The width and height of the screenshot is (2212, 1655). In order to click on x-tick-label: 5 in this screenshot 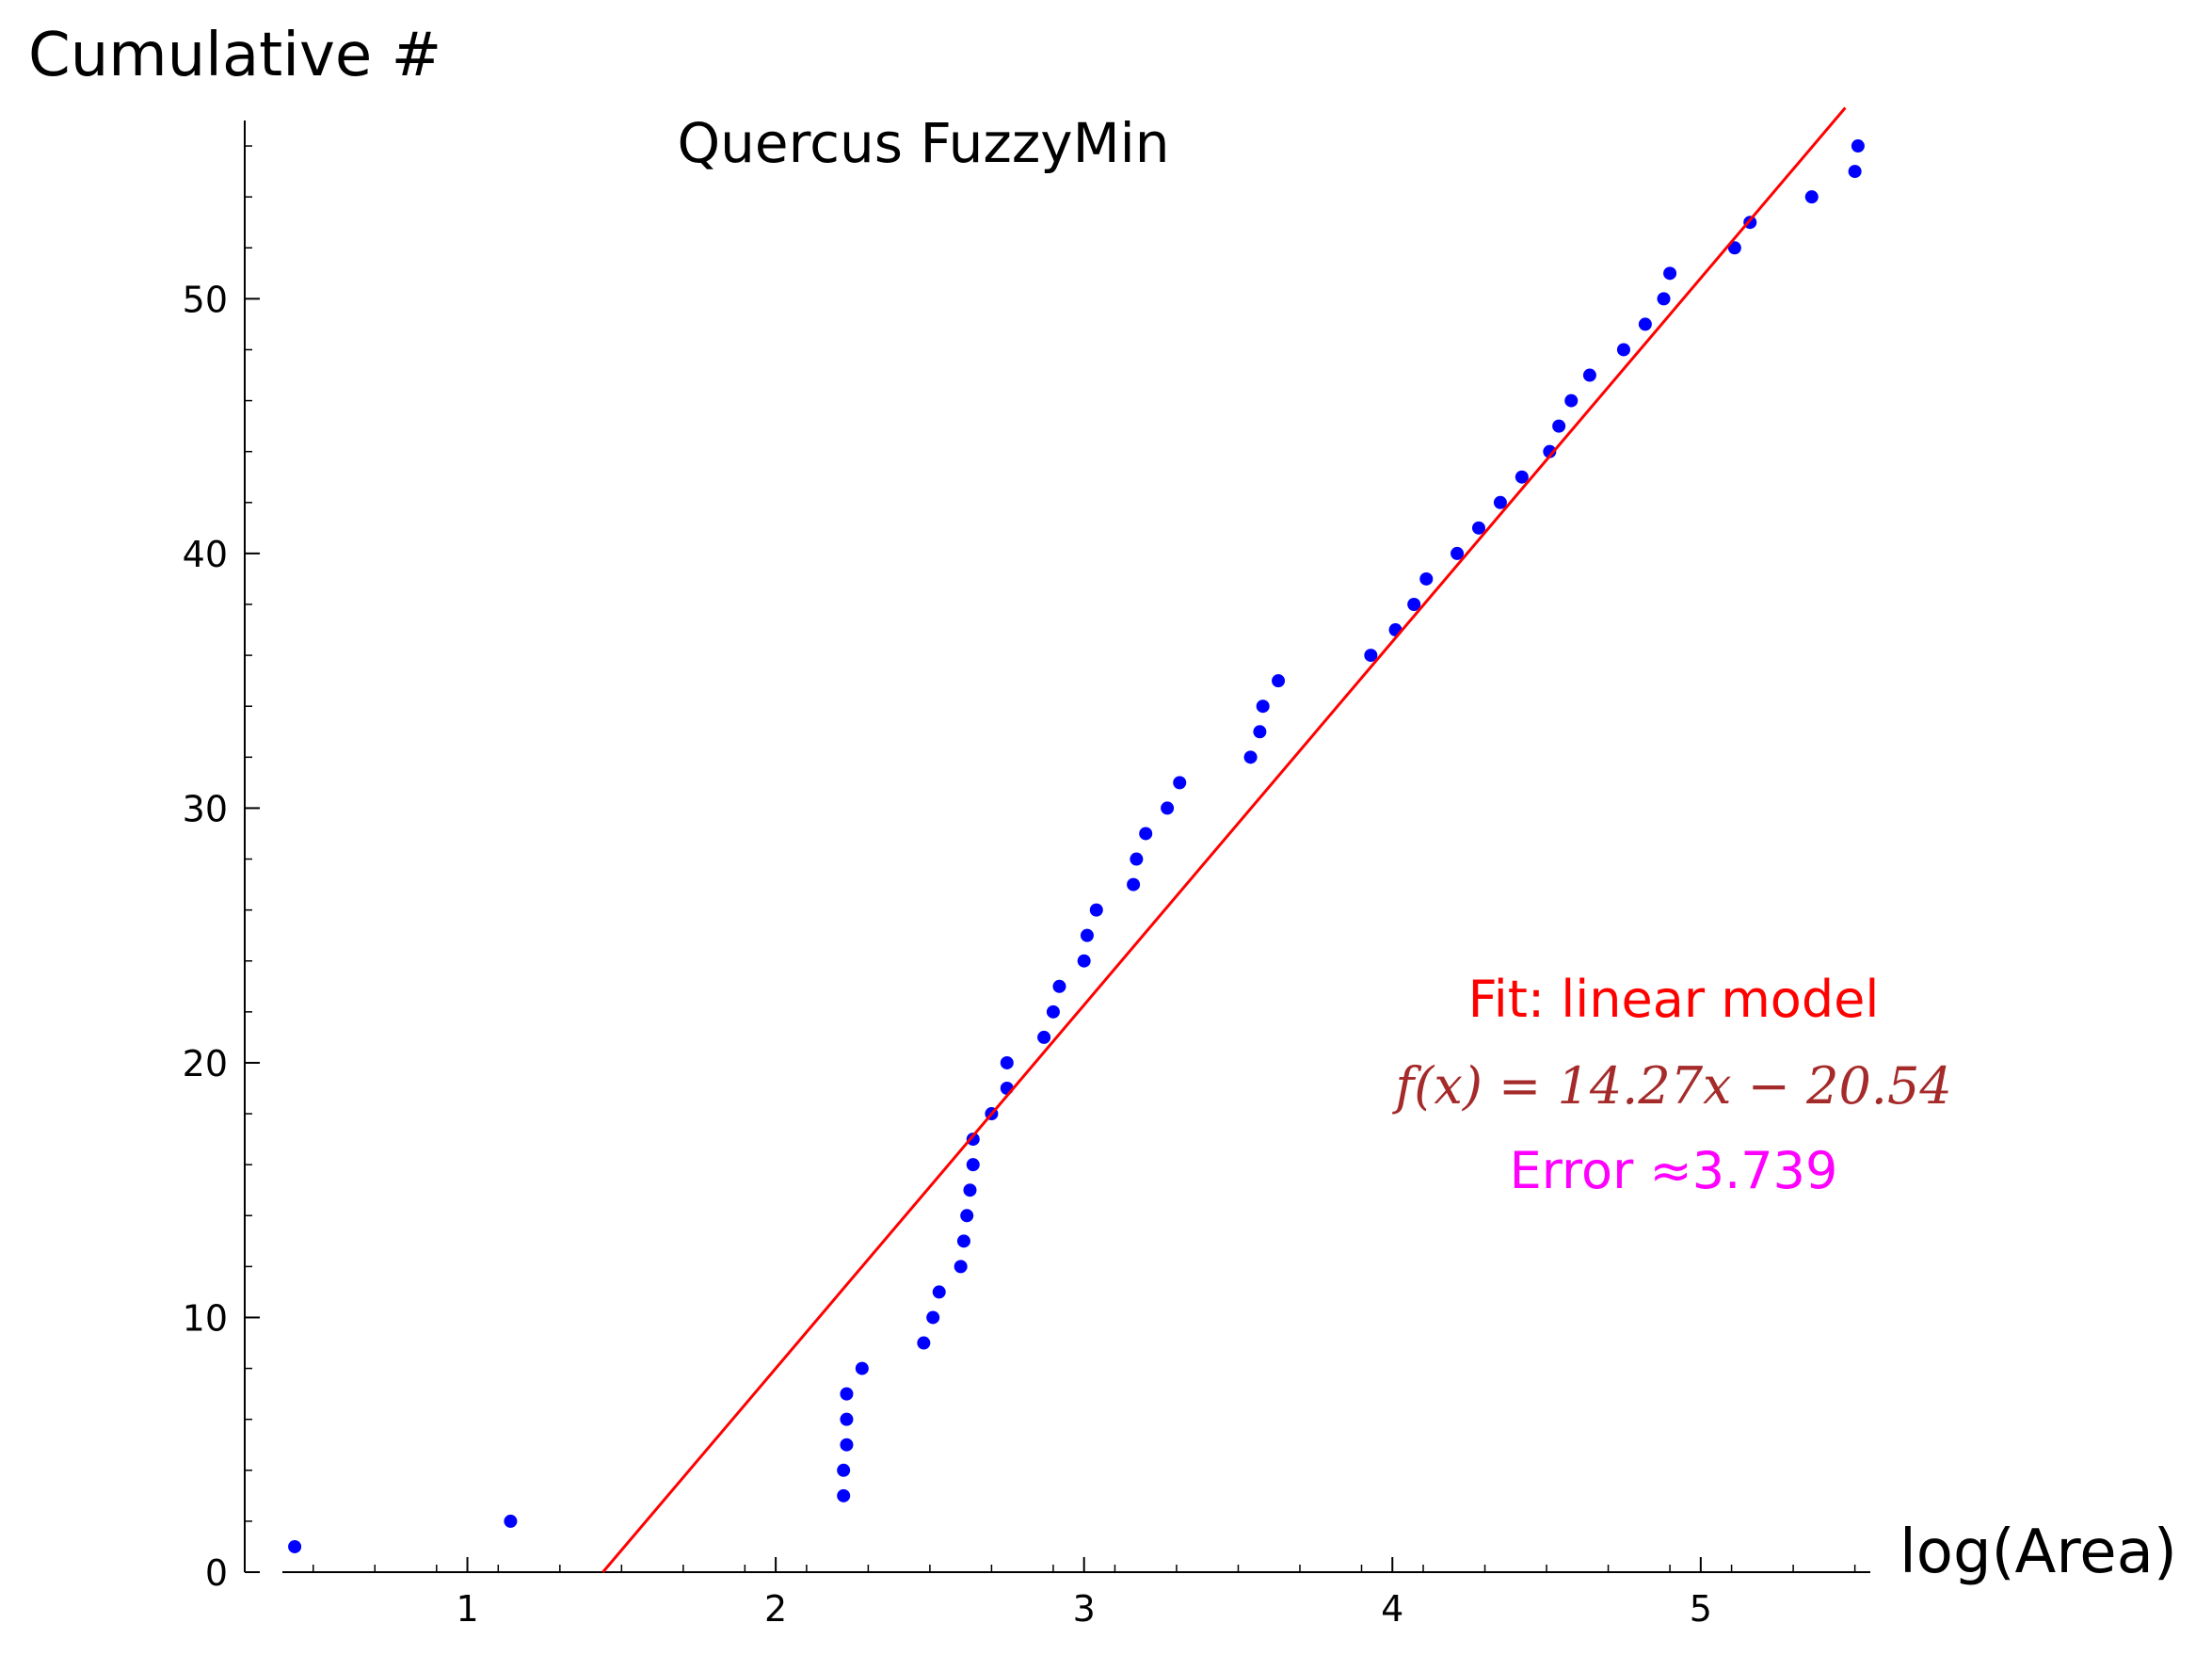, I will do `click(1701, 1609)`.